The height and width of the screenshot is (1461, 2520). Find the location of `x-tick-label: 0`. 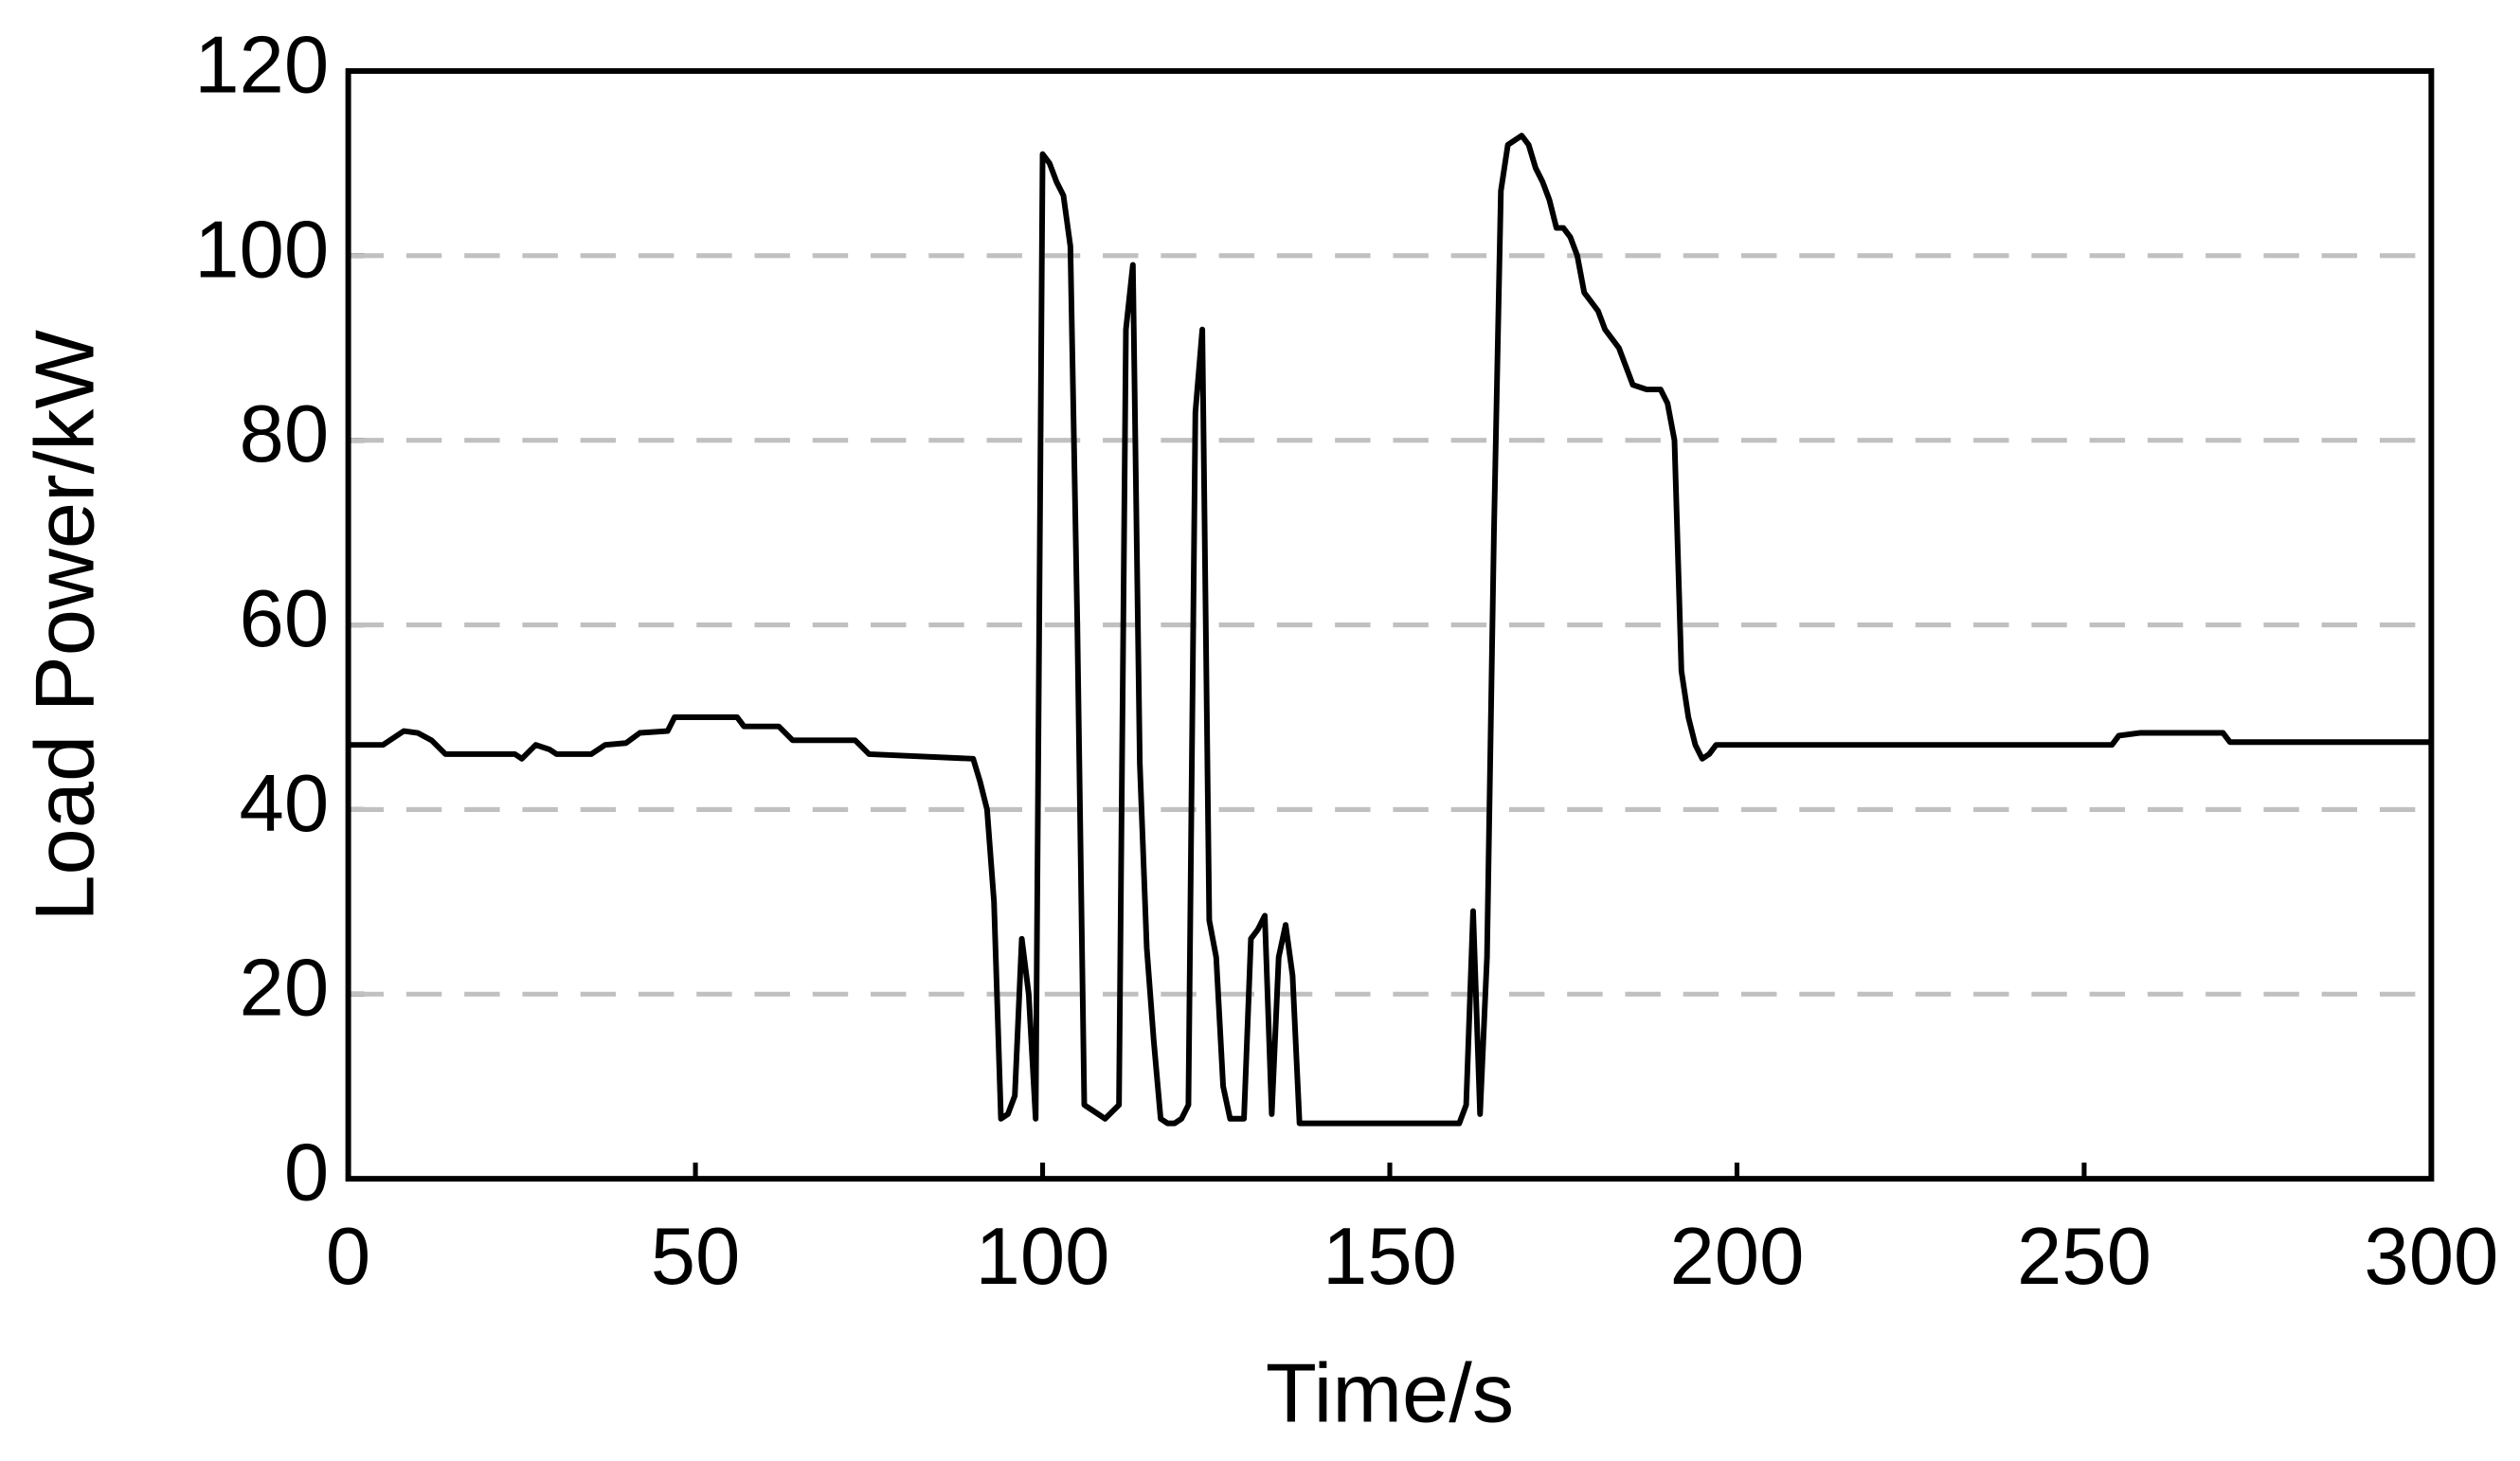

x-tick-label: 0 is located at coordinates (348, 1257).